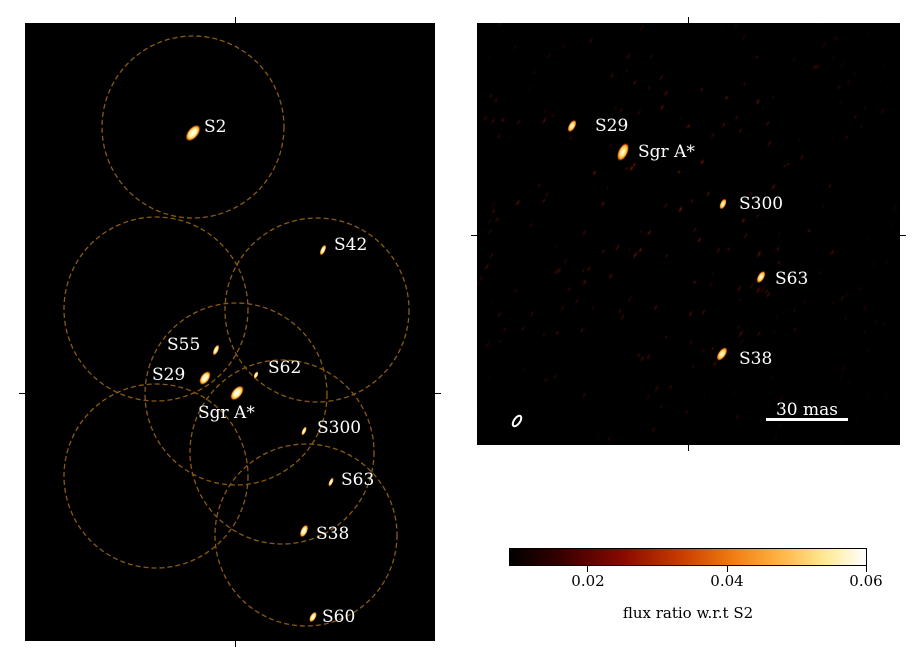 Image resolution: width=924 pixels, height=667 pixels. Describe the element at coordinates (666, 240) in the screenshot. I see `right-stars` at that location.